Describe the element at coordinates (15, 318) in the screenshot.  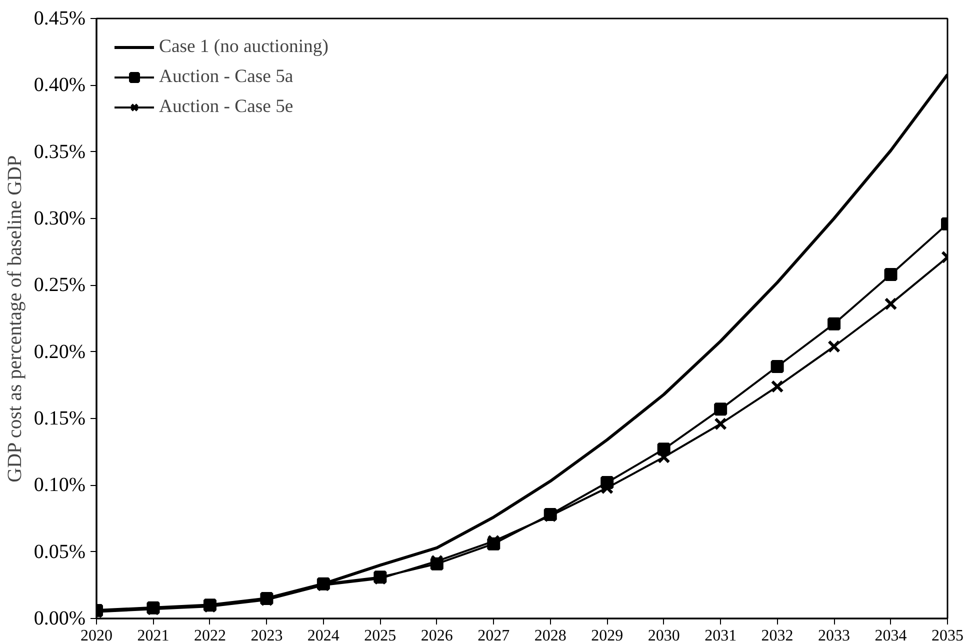
I see `y-axis-title: GDP cost as percentage of baseline GDP` at that location.